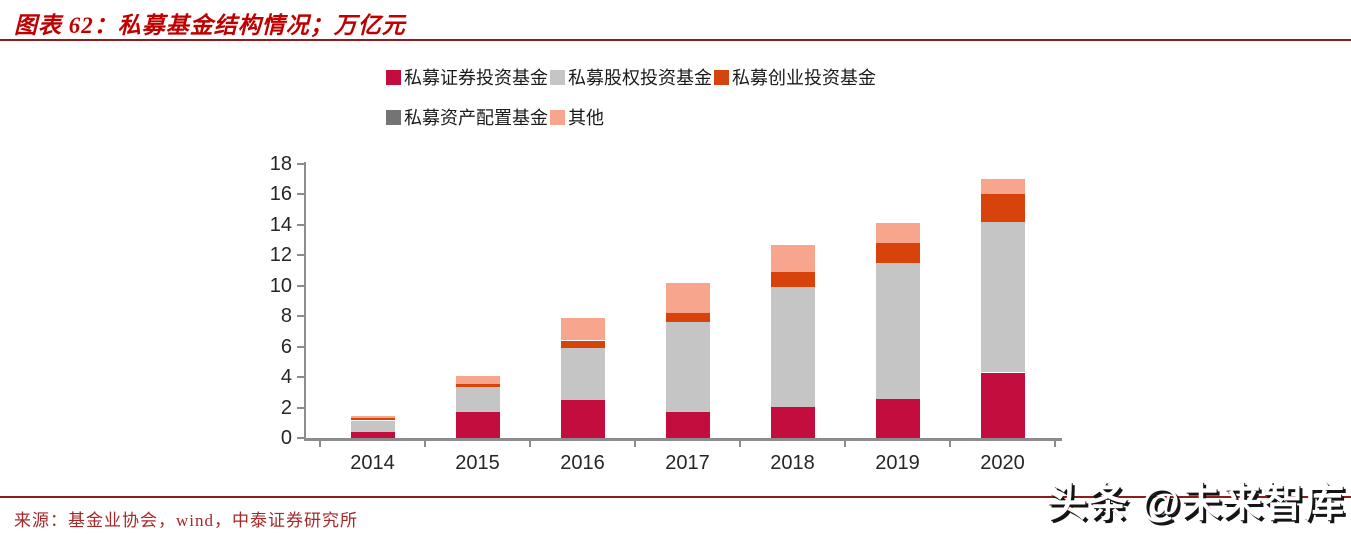  I want to click on legend-label: 私募资产配置基金, so click(476, 118).